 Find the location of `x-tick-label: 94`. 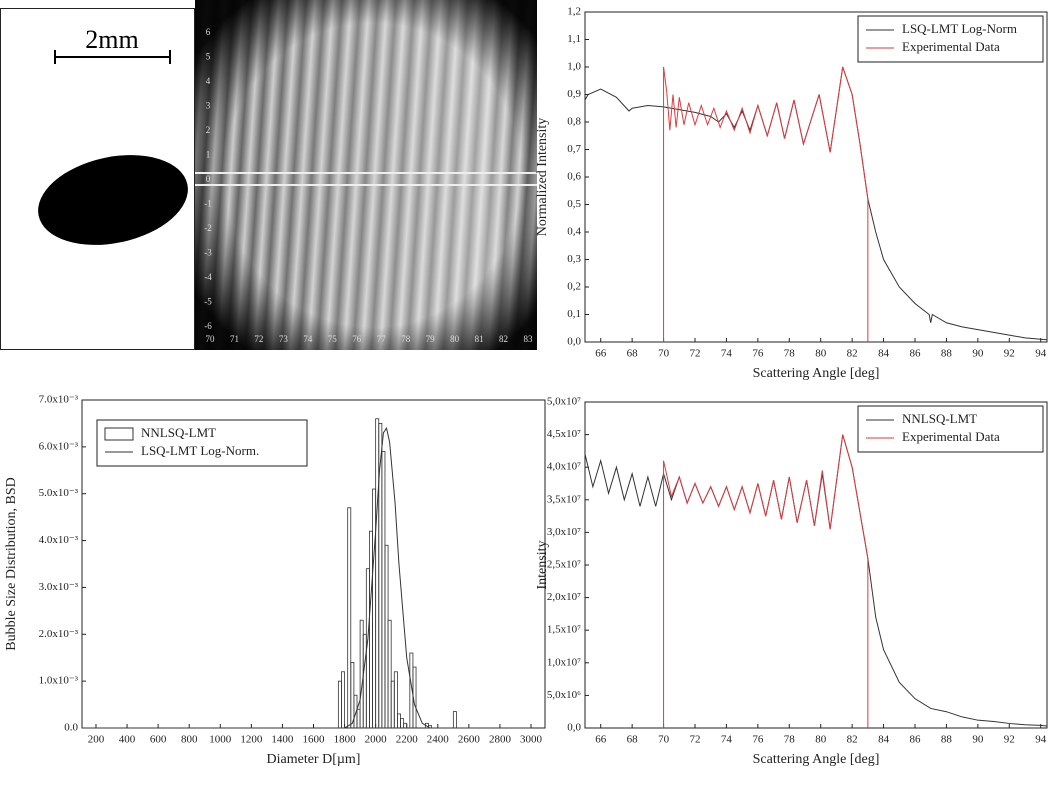

x-tick-label: 94 is located at coordinates (1041, 740).